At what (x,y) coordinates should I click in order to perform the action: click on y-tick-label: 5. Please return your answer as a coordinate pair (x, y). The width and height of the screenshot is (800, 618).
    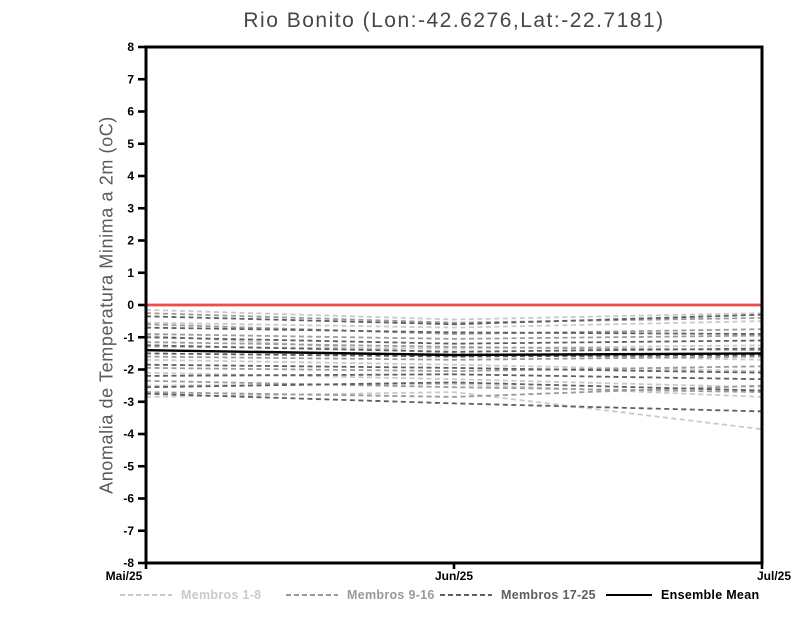
    Looking at the image, I should click on (130, 144).